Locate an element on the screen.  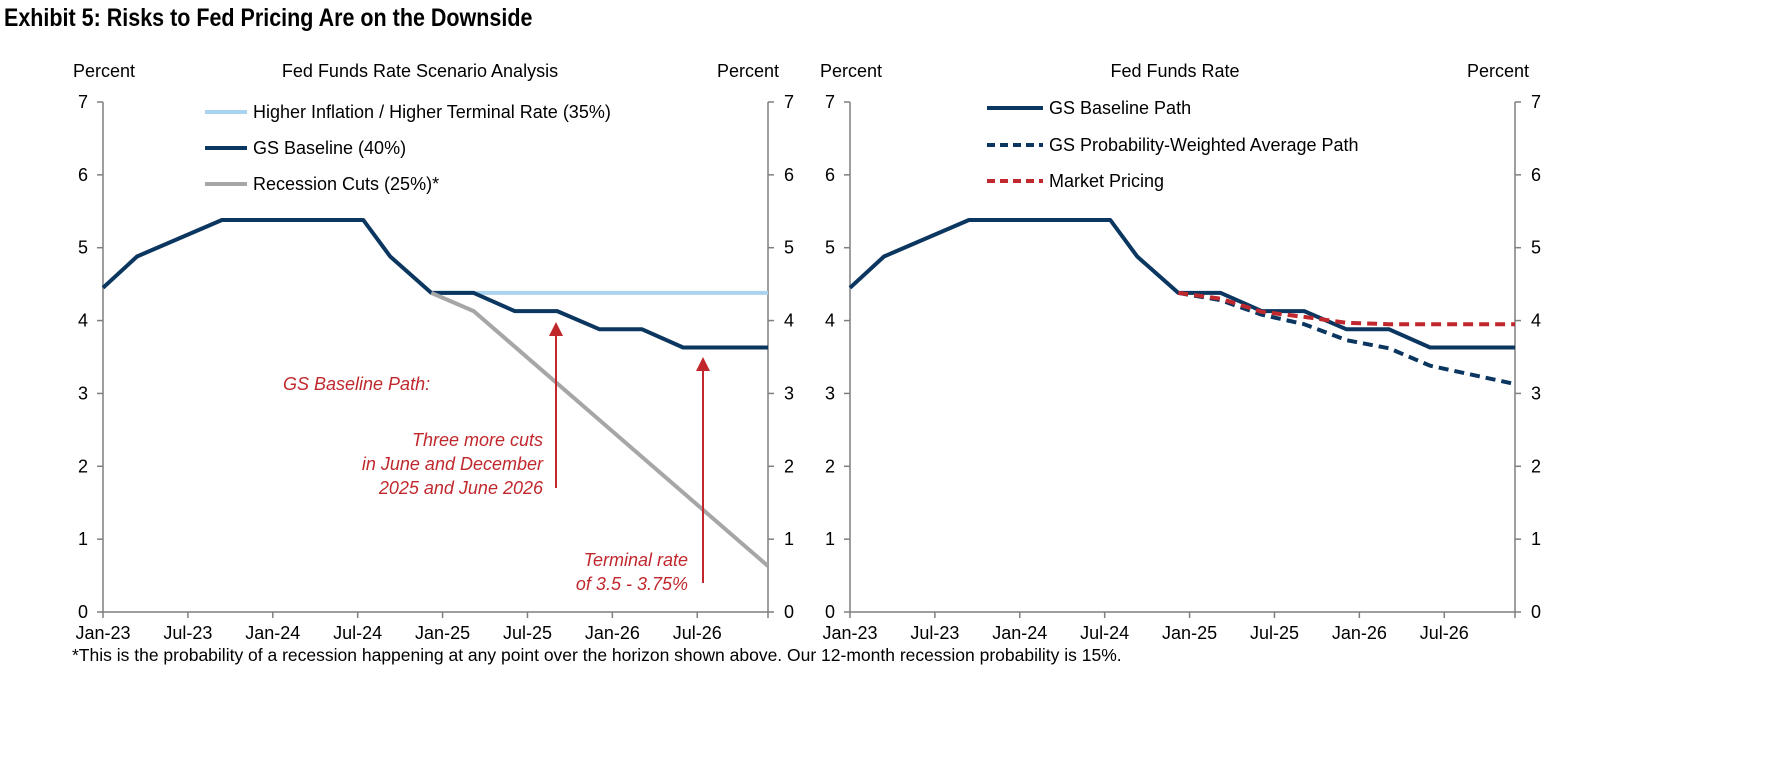
legend-label: Recession Cuts (25%)* is located at coordinates (346, 184).